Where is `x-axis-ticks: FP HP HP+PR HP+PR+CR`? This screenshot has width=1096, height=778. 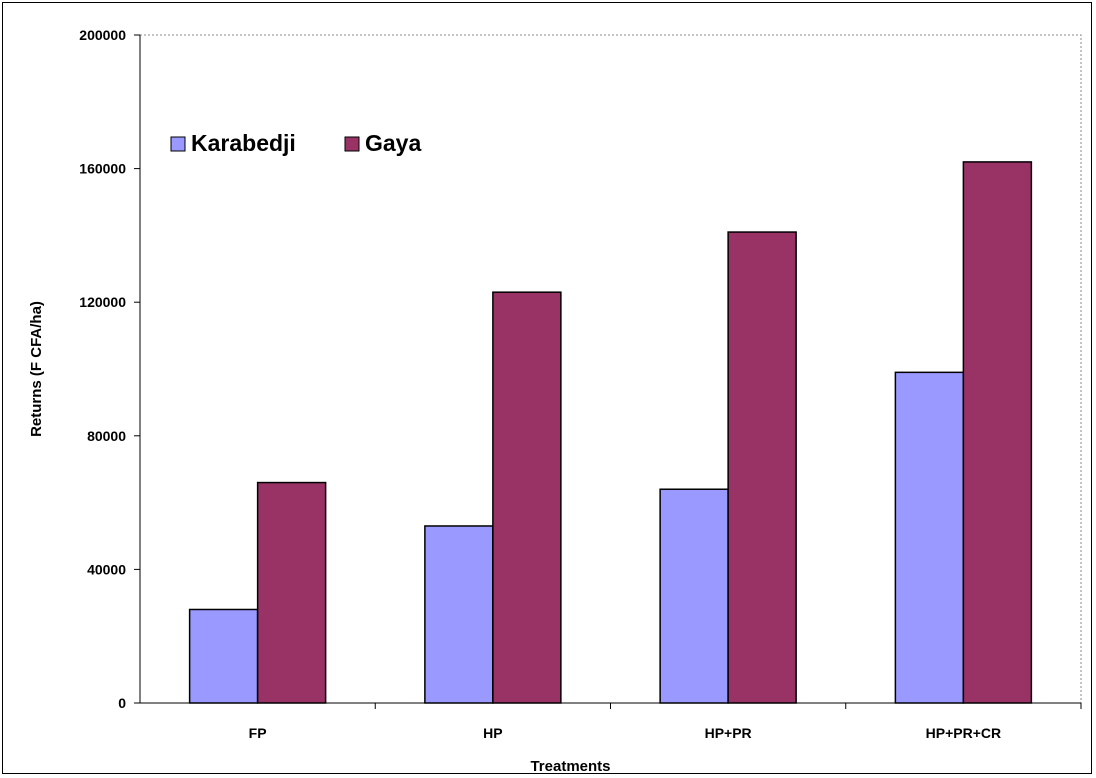 x-axis-ticks: FP HP HP+PR HP+PR+CR is located at coordinates (665, 722).